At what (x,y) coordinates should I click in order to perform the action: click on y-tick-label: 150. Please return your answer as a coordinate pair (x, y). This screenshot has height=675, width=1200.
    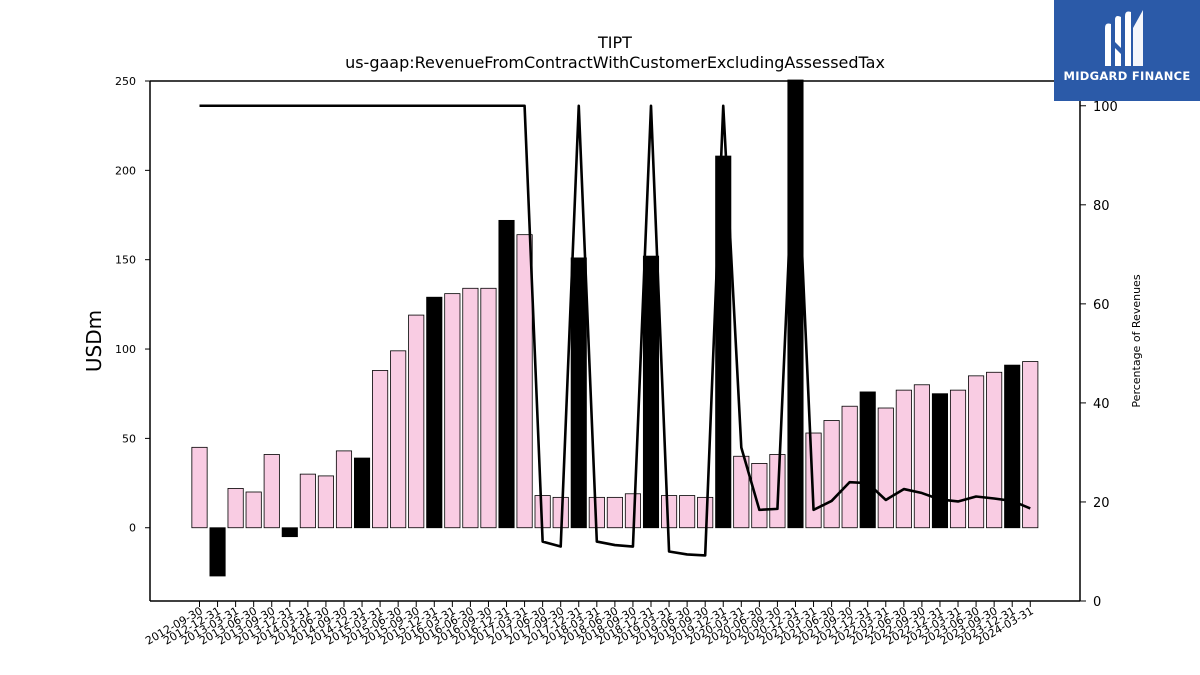
    Looking at the image, I should click on (125, 260).